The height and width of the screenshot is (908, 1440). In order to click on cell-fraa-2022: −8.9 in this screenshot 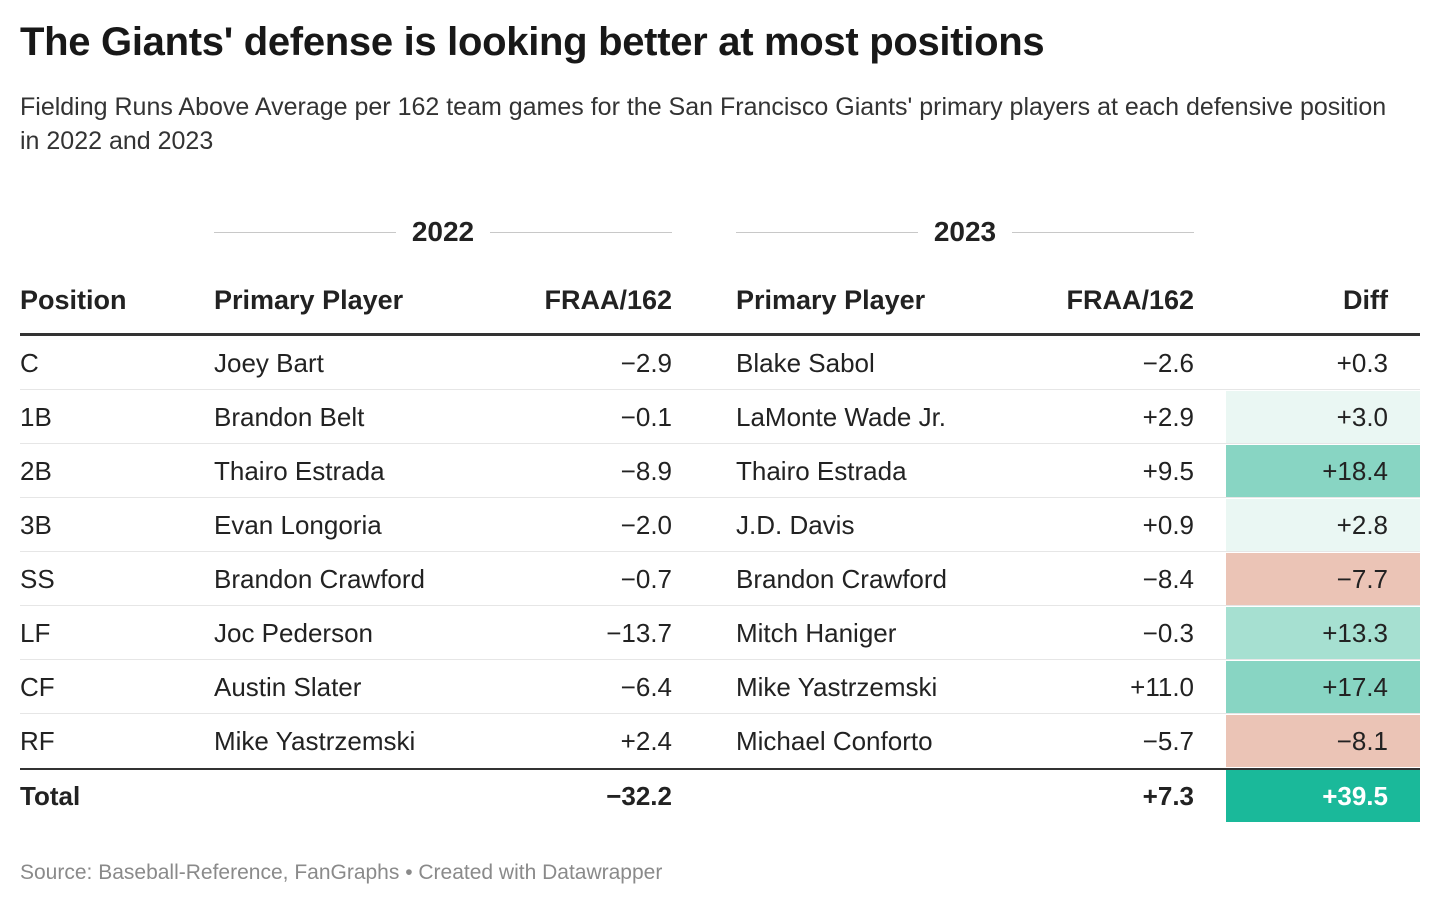, I will do `click(646, 471)`.